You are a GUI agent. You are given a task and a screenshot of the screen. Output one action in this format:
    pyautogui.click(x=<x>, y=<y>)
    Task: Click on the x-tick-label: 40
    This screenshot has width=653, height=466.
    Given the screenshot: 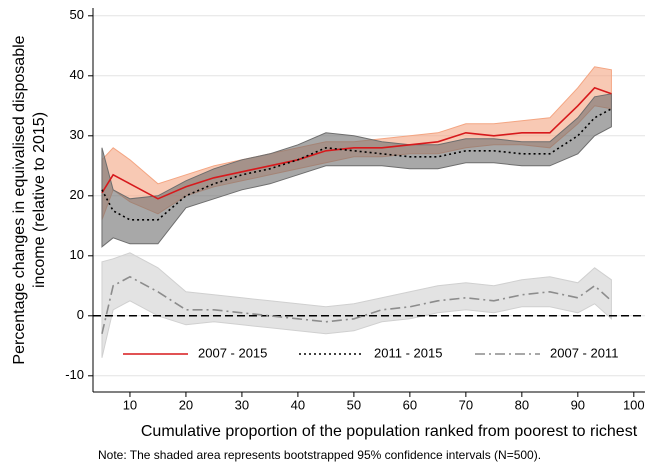 What is the action you would take?
    pyautogui.click(x=298, y=404)
    